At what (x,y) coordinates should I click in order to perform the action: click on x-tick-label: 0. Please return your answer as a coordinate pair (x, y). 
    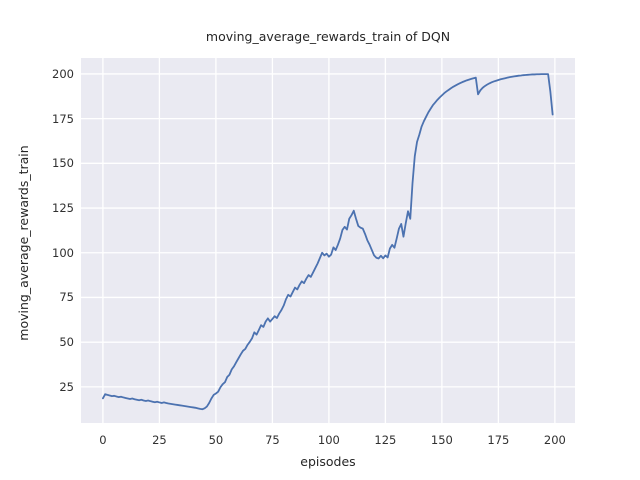
    Looking at the image, I should click on (103, 440).